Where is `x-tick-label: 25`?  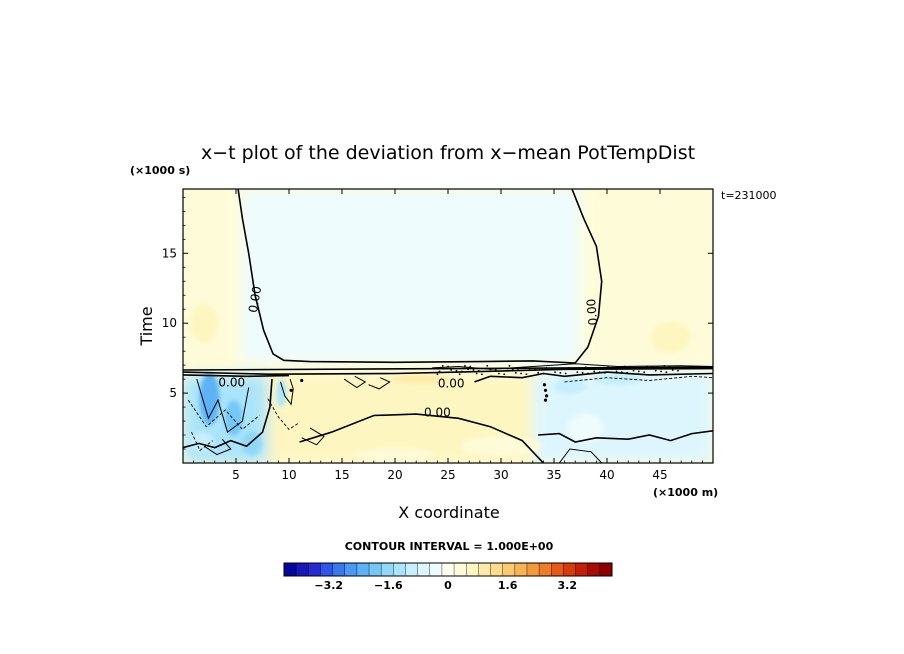
x-tick-label: 25 is located at coordinates (447, 475).